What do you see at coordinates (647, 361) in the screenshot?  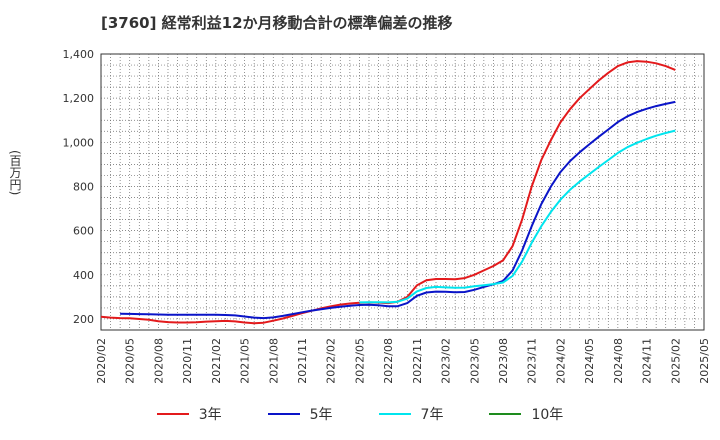 I see `x-tick-label: 2024/11` at bounding box center [647, 361].